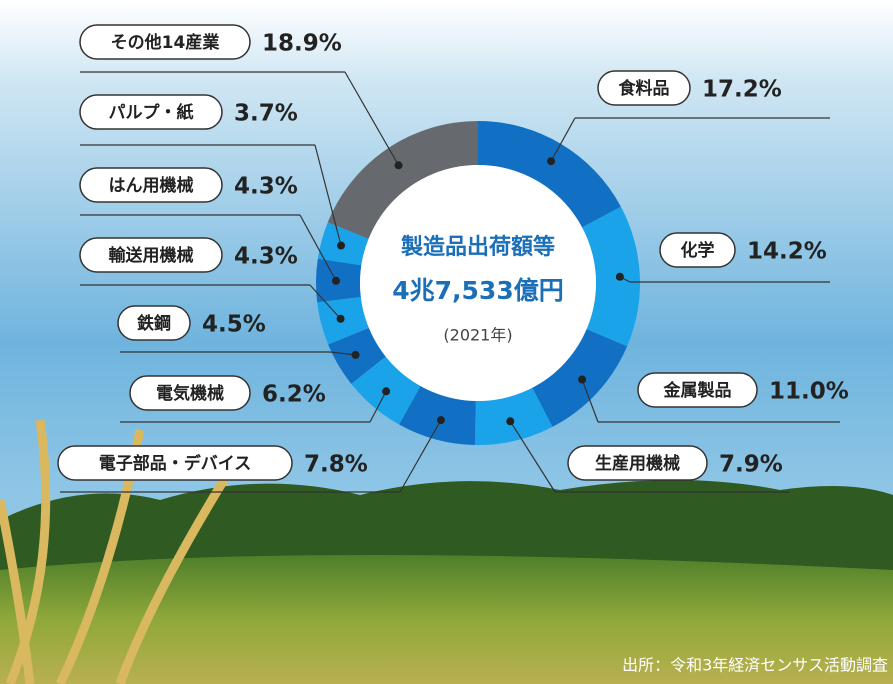  Describe the element at coordinates (294, 395) in the screenshot. I see `value-label: 6.2%` at that location.